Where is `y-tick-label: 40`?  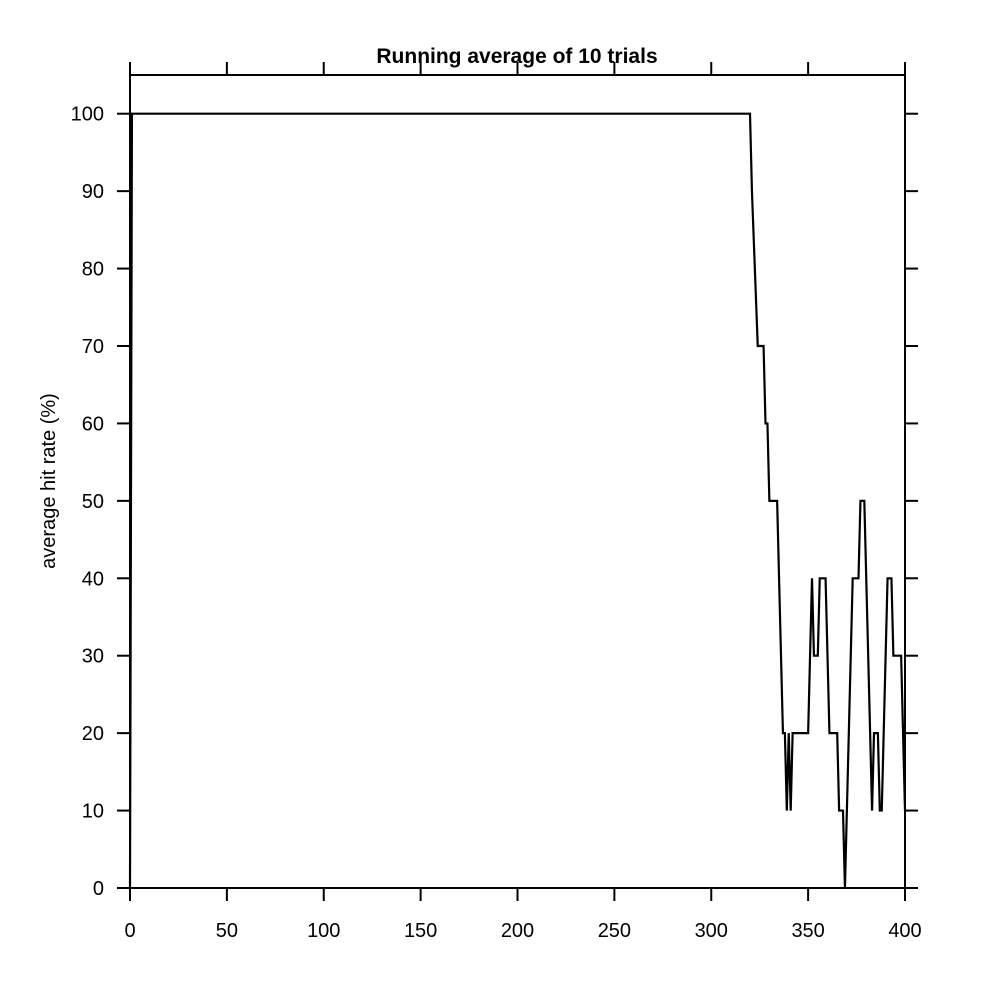
y-tick-label: 40 is located at coordinates (93, 579).